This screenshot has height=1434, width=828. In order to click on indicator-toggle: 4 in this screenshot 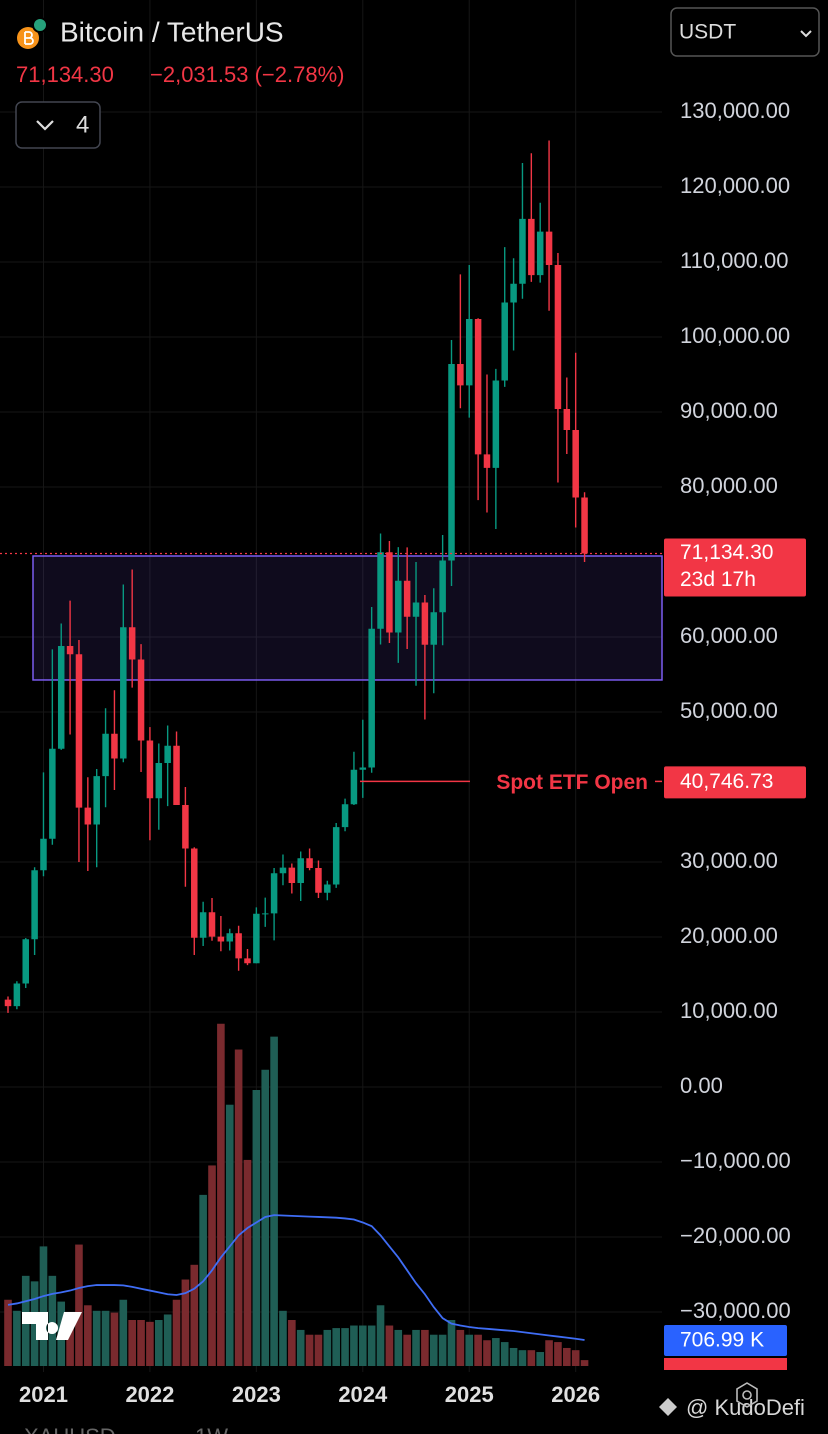, I will do `click(58, 125)`.